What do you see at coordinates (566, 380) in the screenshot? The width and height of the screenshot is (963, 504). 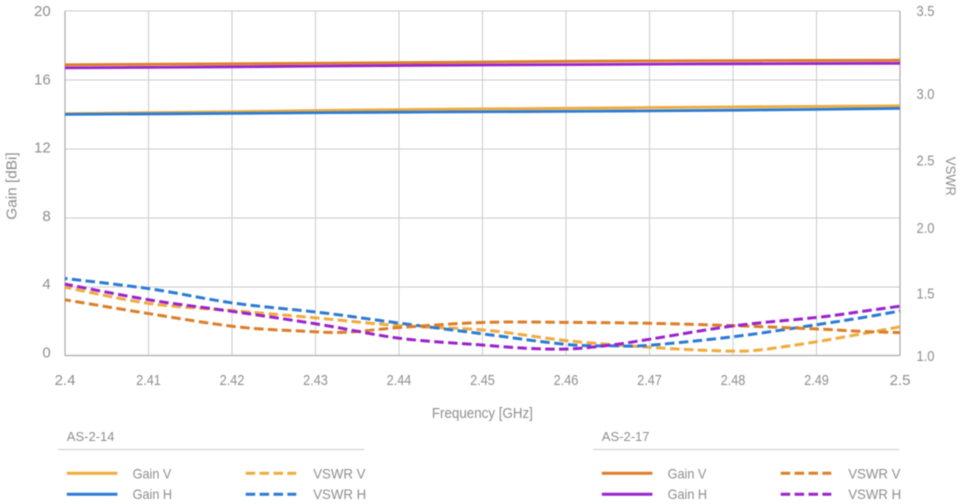 I see `svg-text: 2.46` at bounding box center [566, 380].